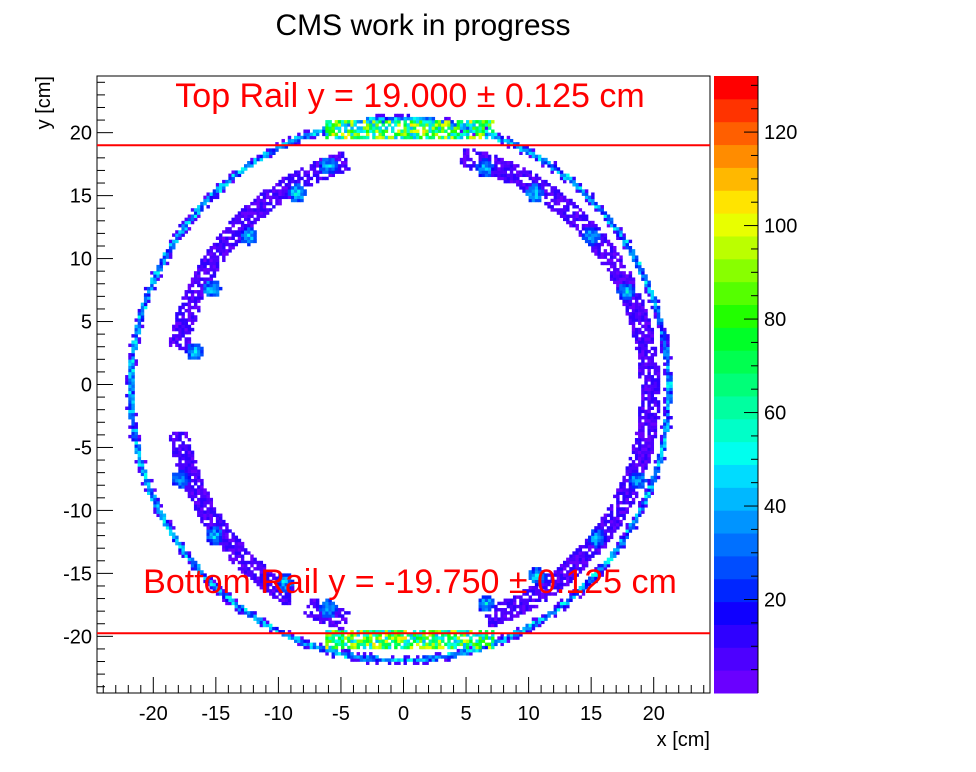  Describe the element at coordinates (81, 134) in the screenshot. I see `y-tick-label: 20` at that location.